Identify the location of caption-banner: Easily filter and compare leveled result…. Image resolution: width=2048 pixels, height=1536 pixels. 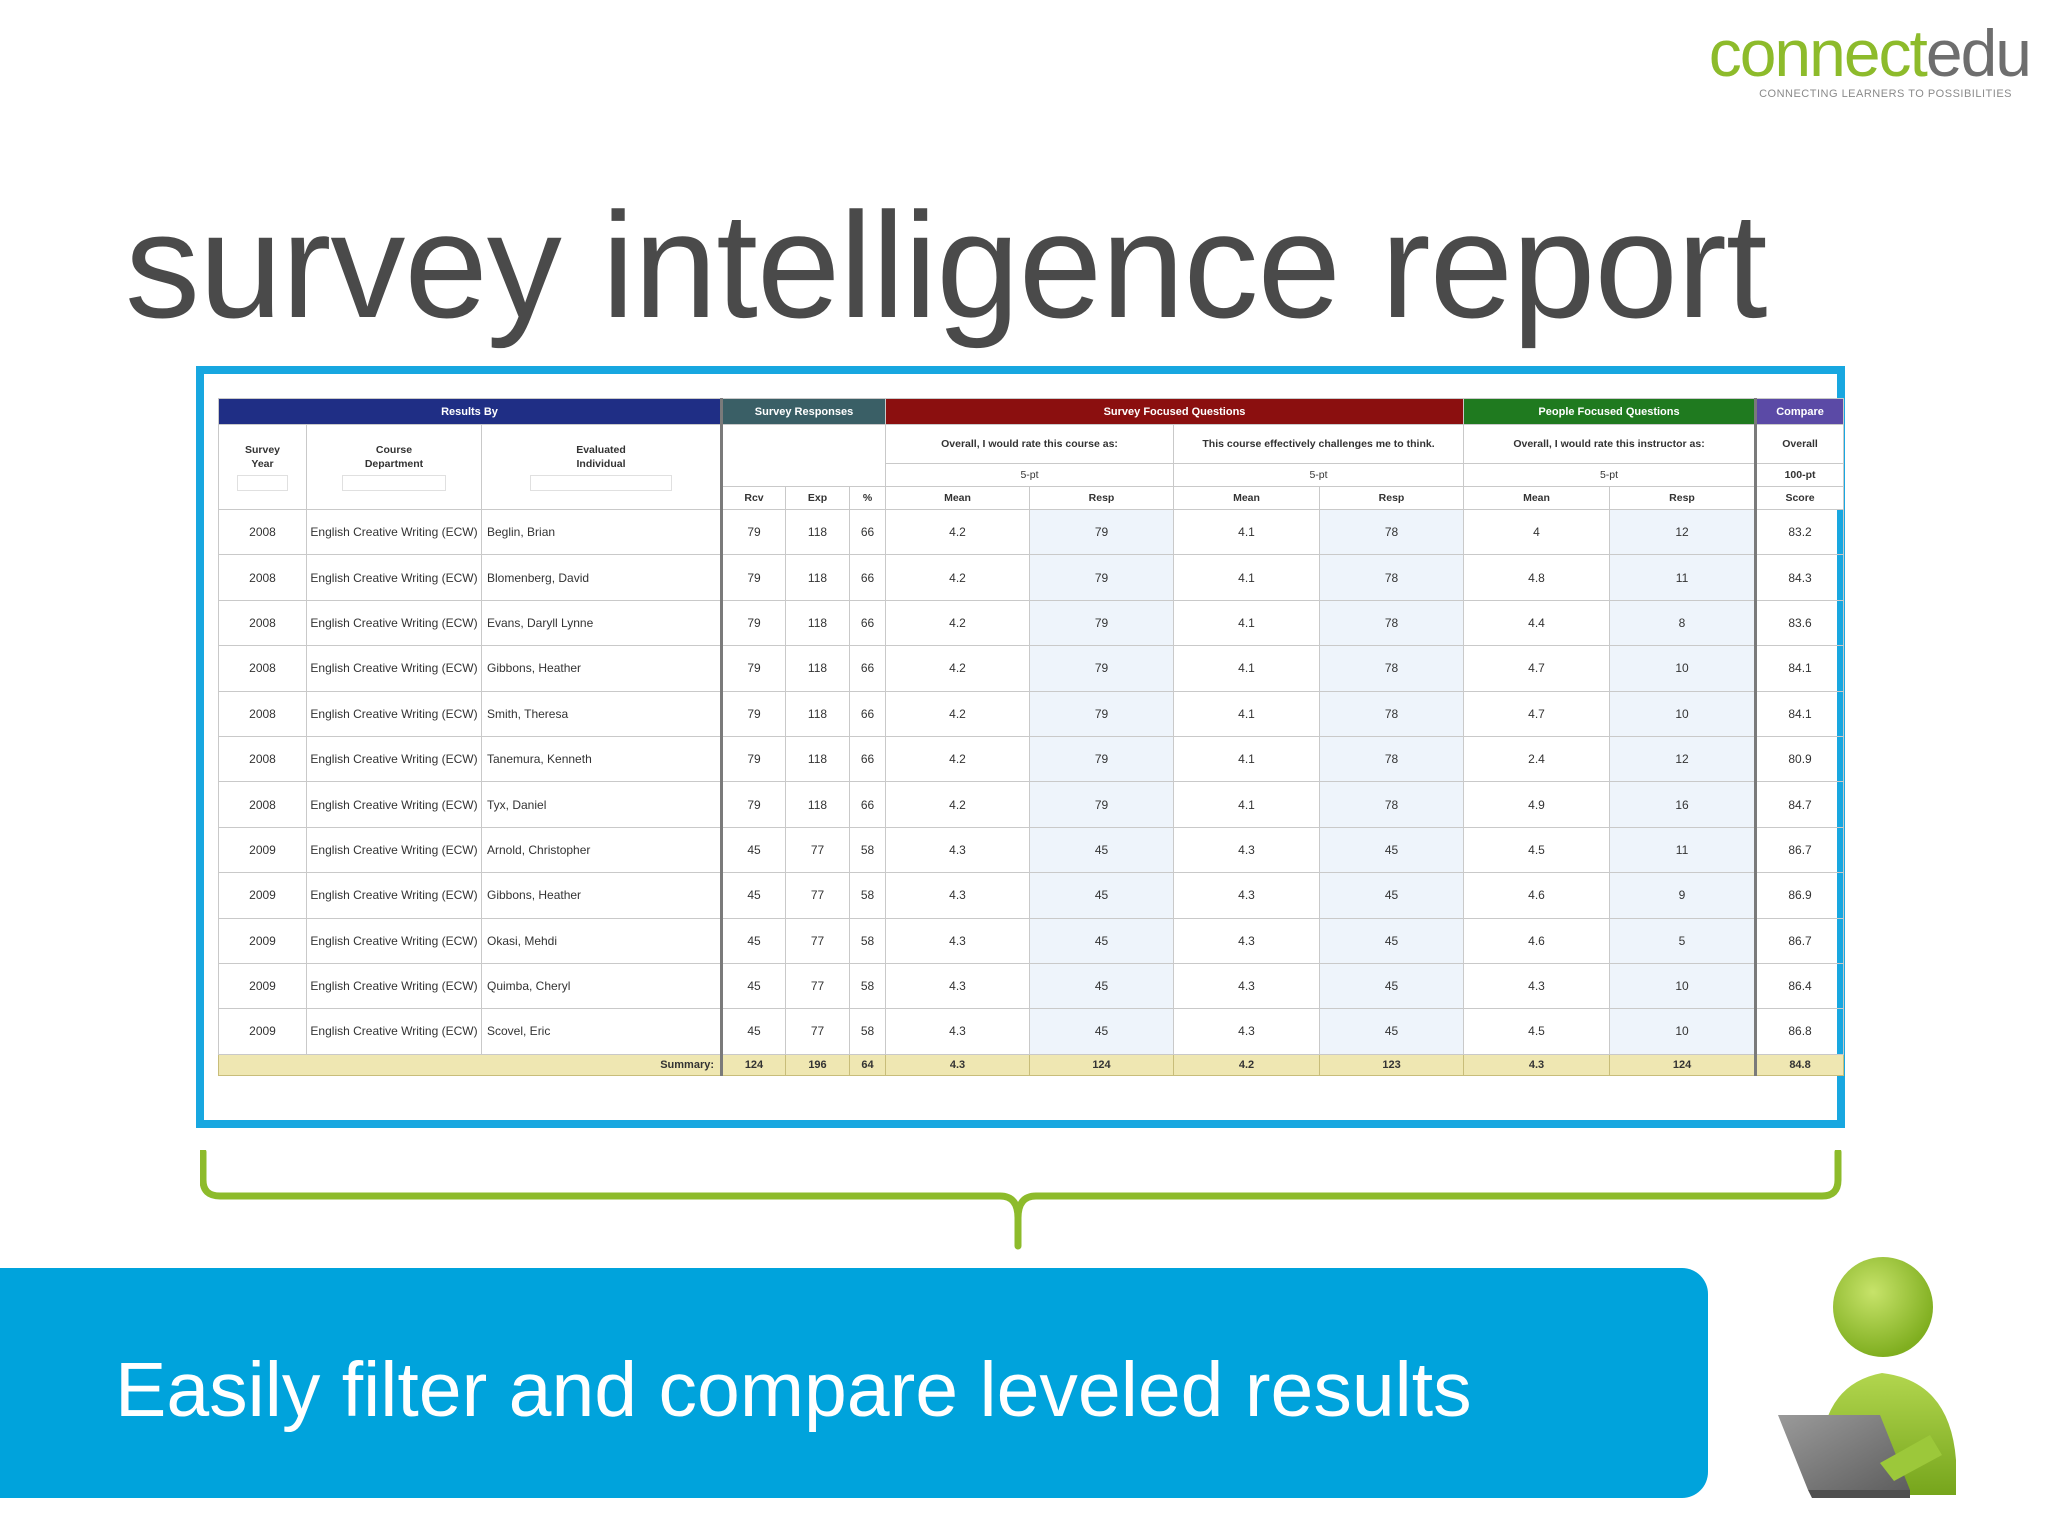
(854, 1383).